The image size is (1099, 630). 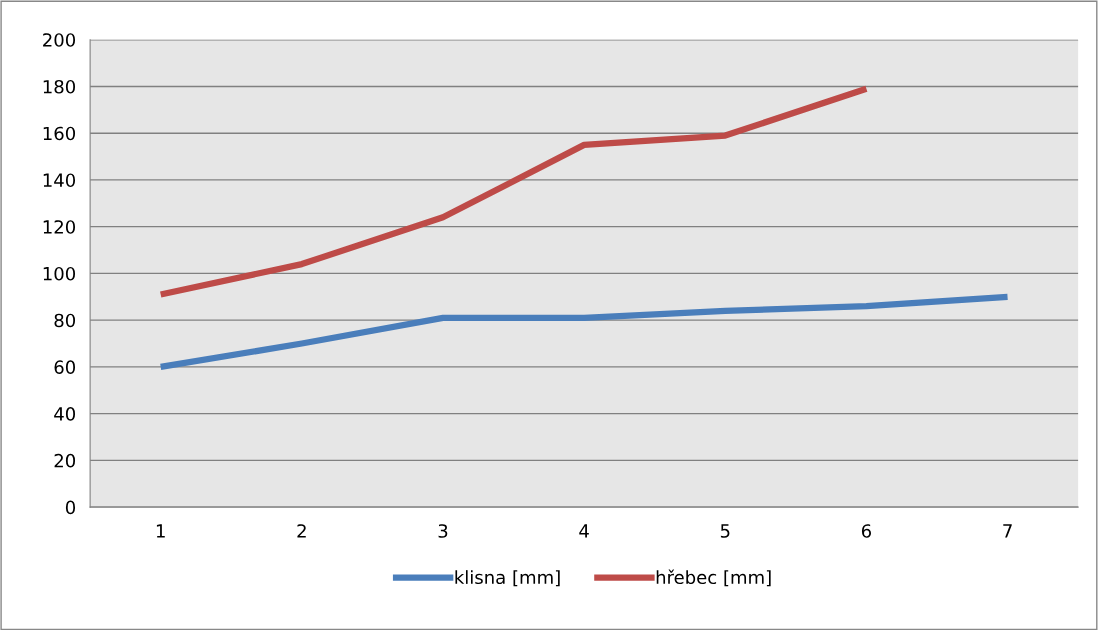 What do you see at coordinates (59, 273) in the screenshot?
I see `y-tick-label: 100` at bounding box center [59, 273].